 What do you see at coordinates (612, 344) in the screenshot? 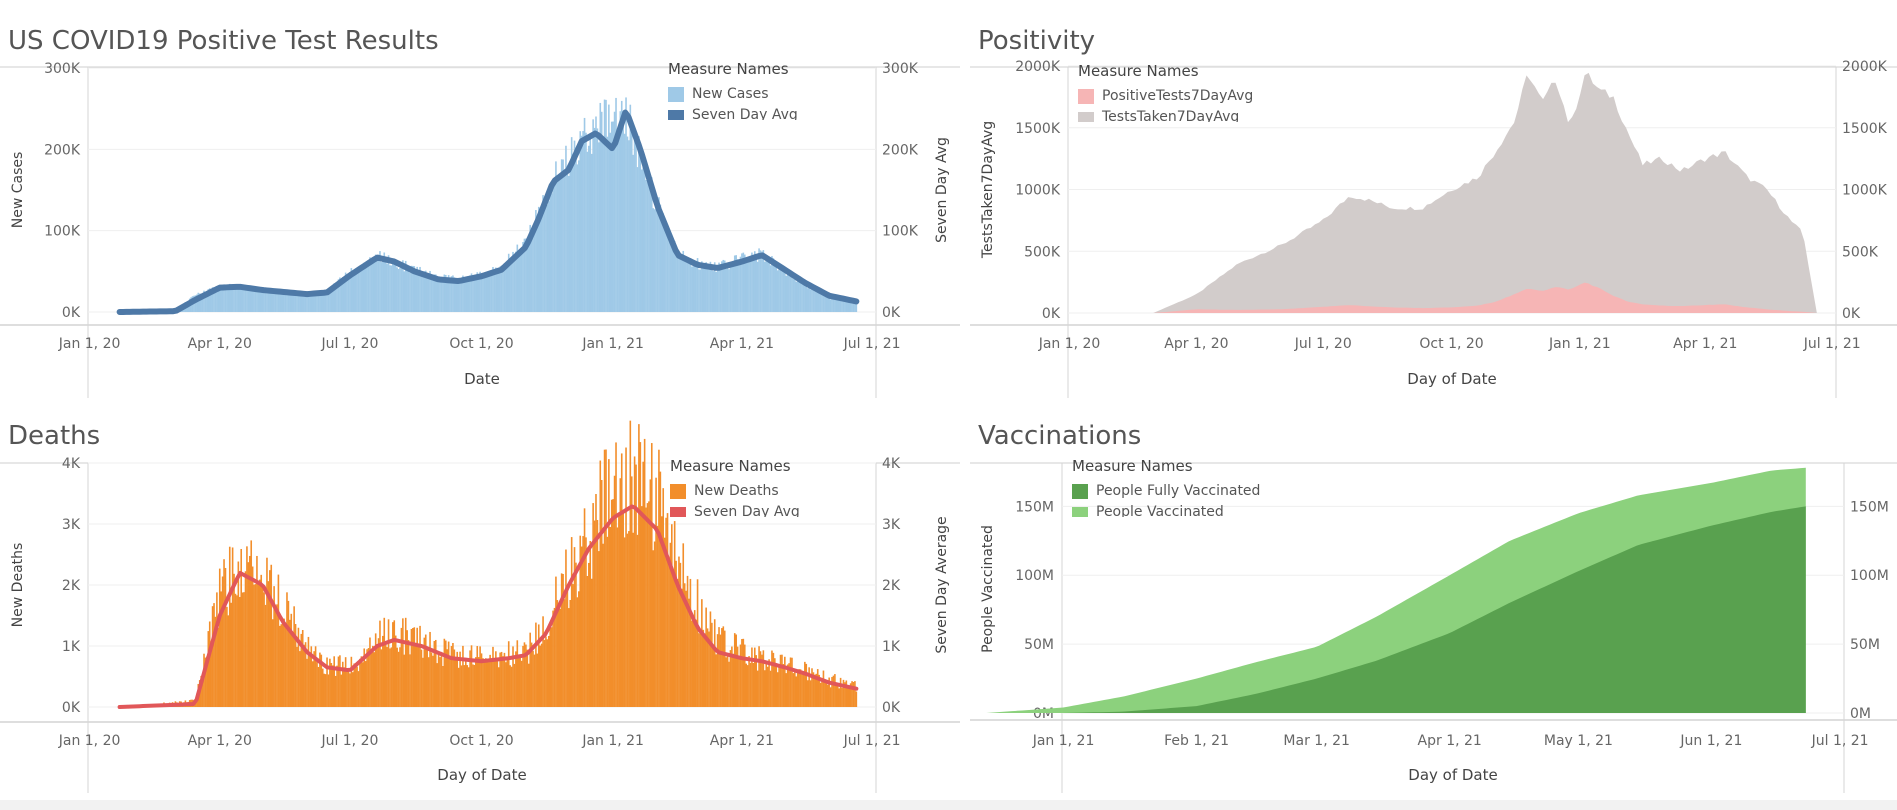
I see `x-tick-label: Jan 1, 21` at bounding box center [612, 344].